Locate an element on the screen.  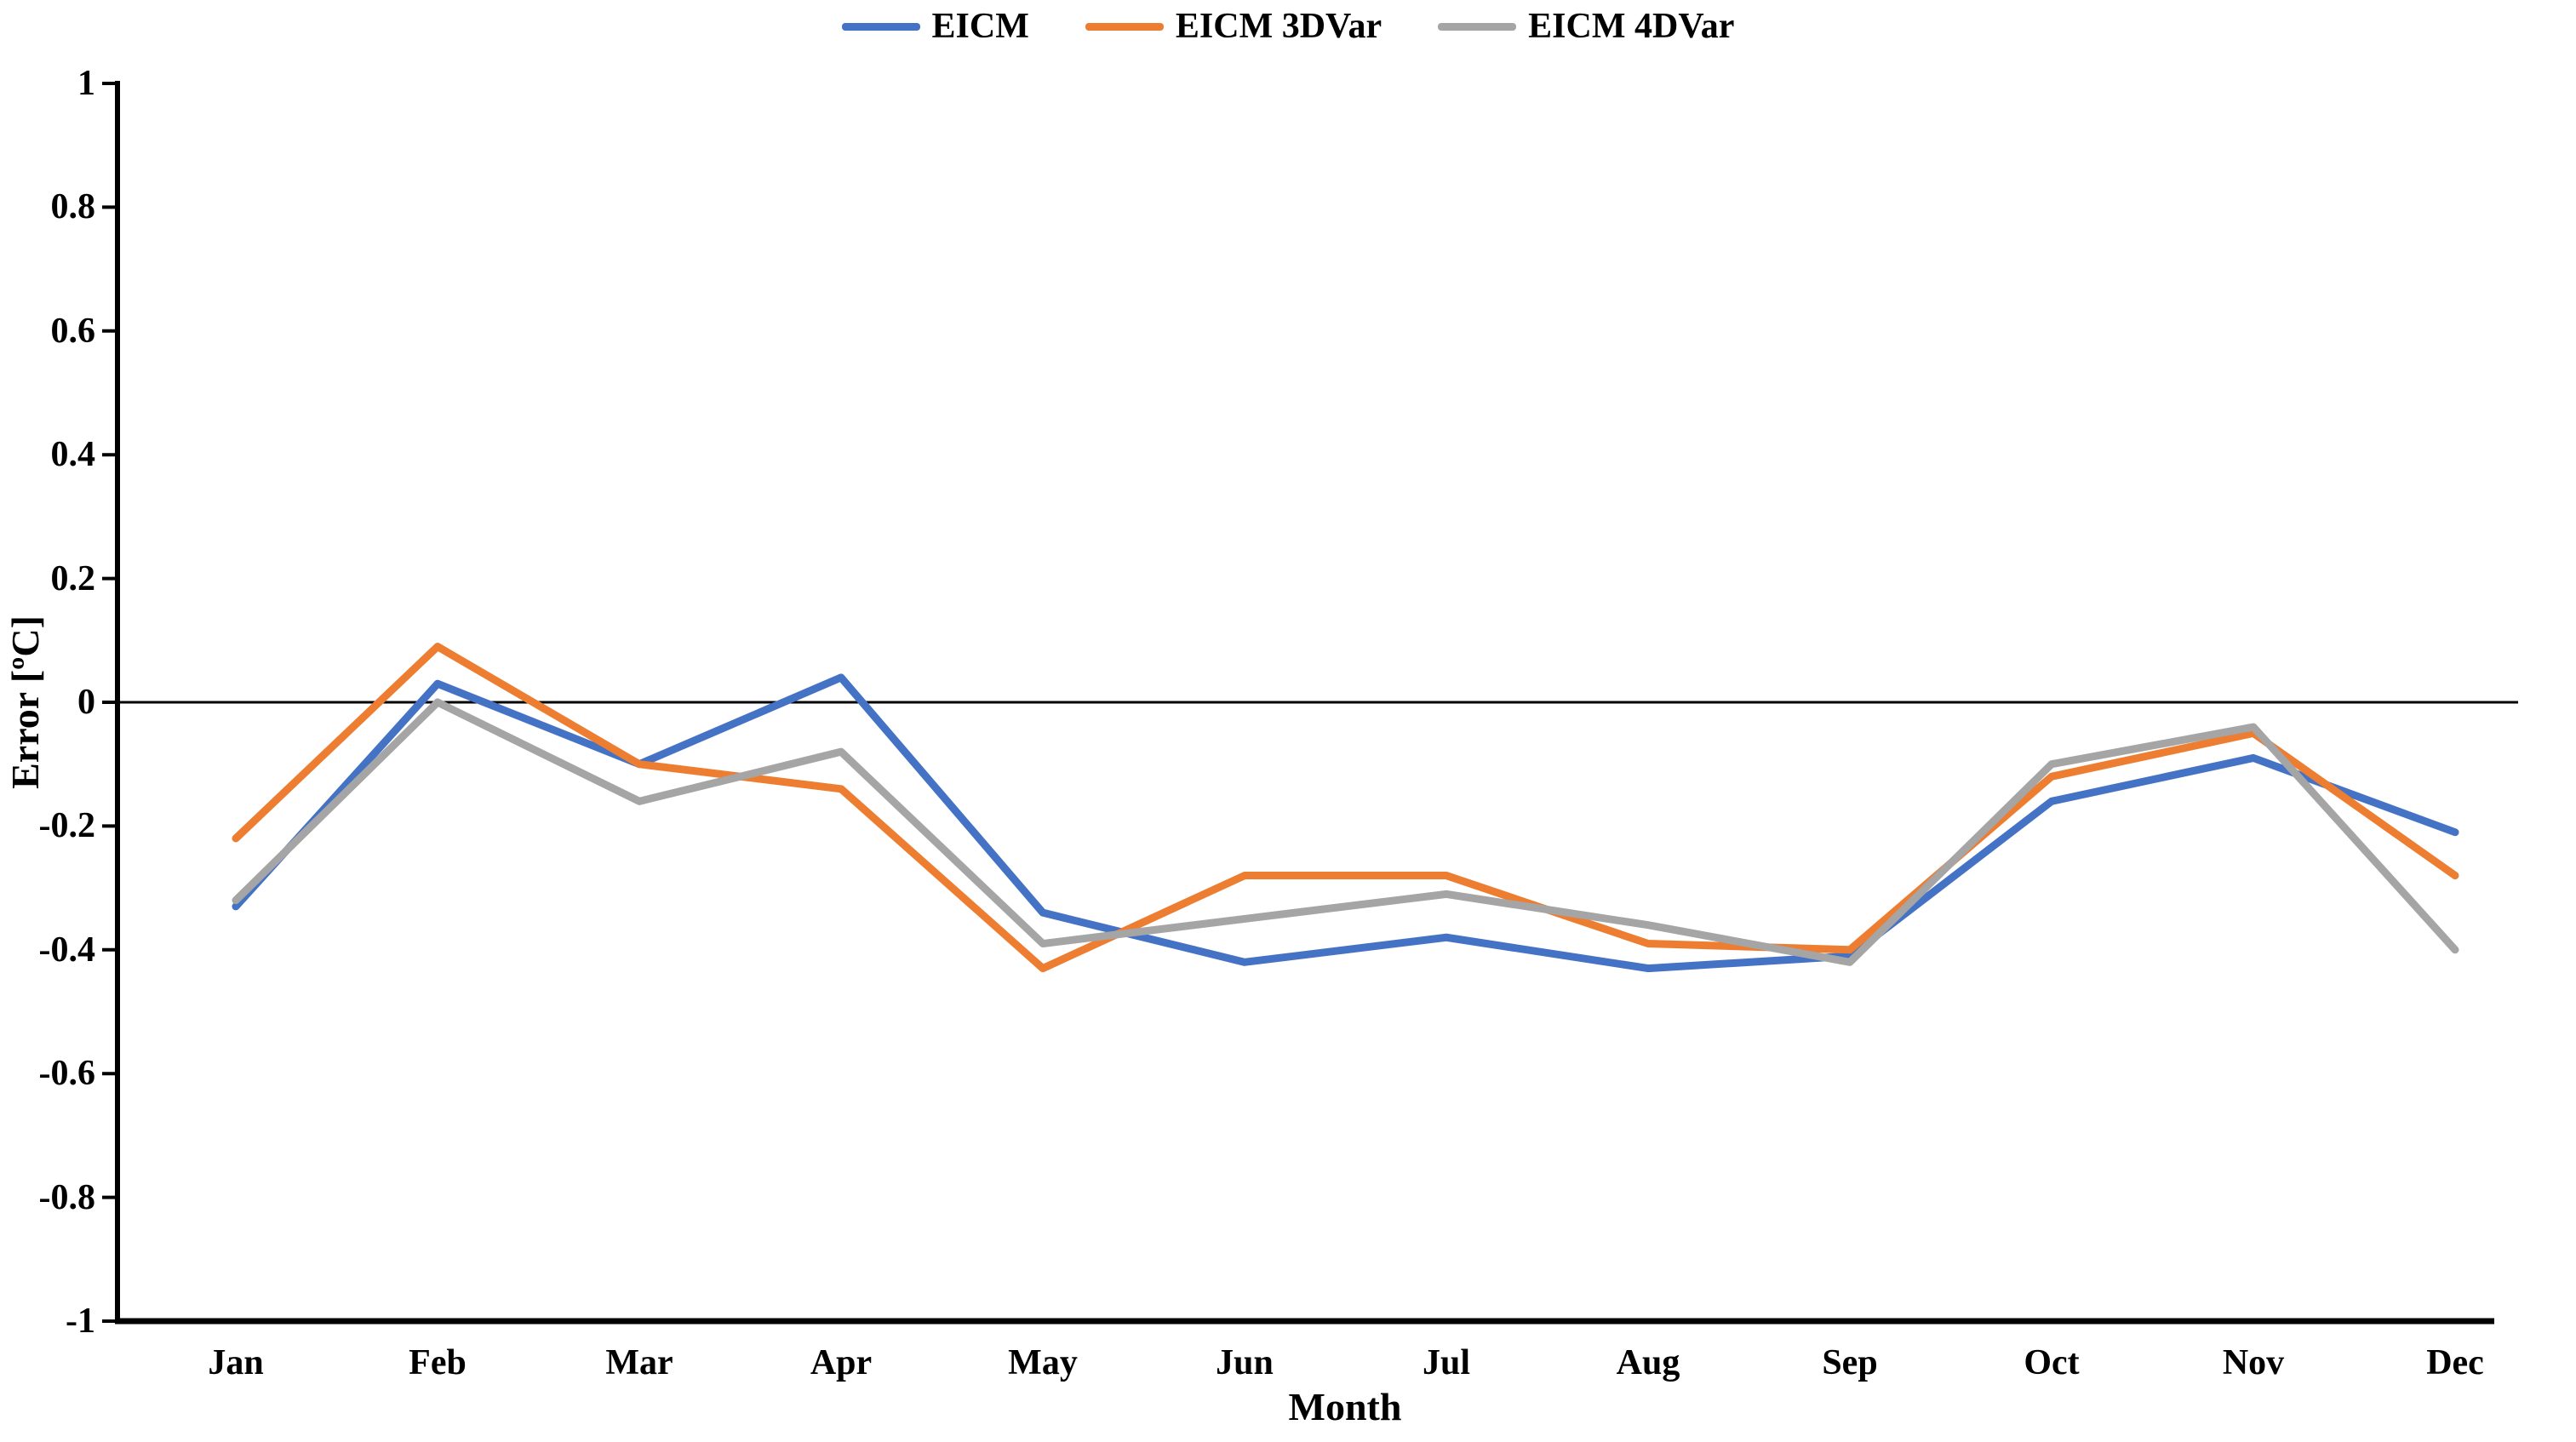
y-tick-label: 0 is located at coordinates (86, 702).